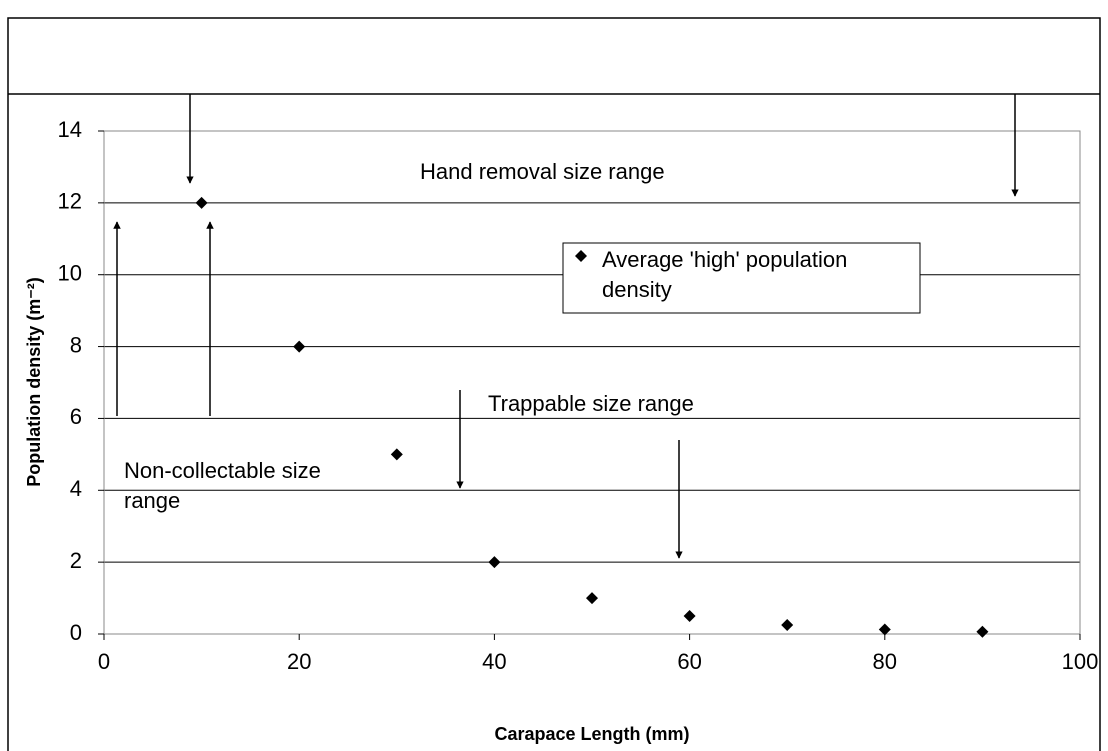 This screenshot has width=1108, height=751. What do you see at coordinates (1080, 661) in the screenshot?
I see `x-tick-label: 100` at bounding box center [1080, 661].